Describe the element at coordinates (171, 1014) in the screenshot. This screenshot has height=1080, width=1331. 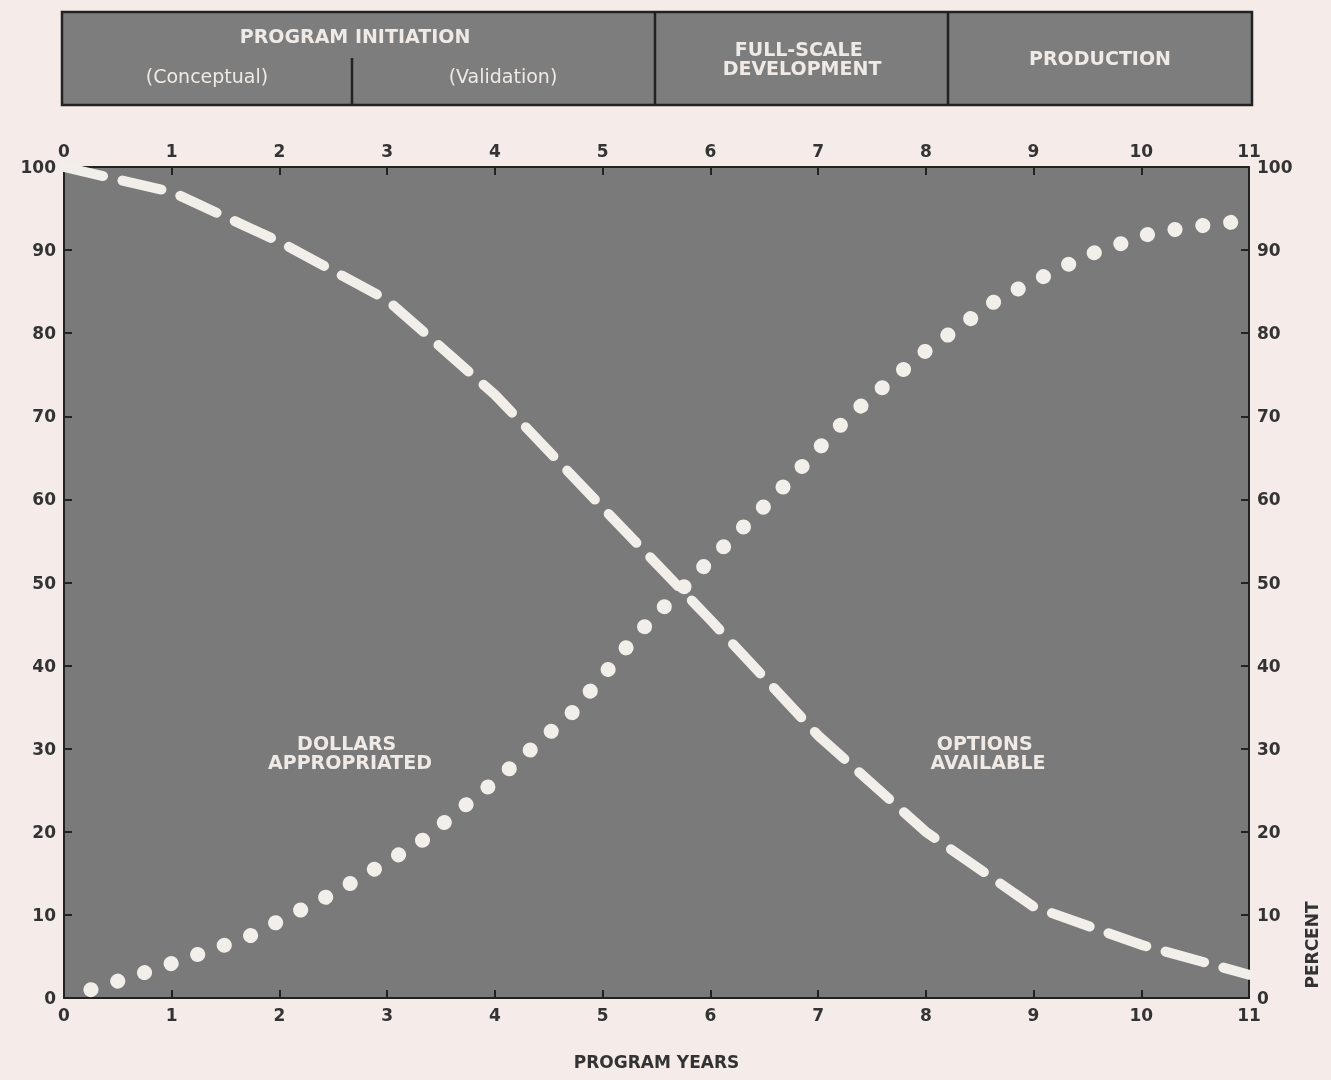
I see `x-tick-label: 1` at that location.